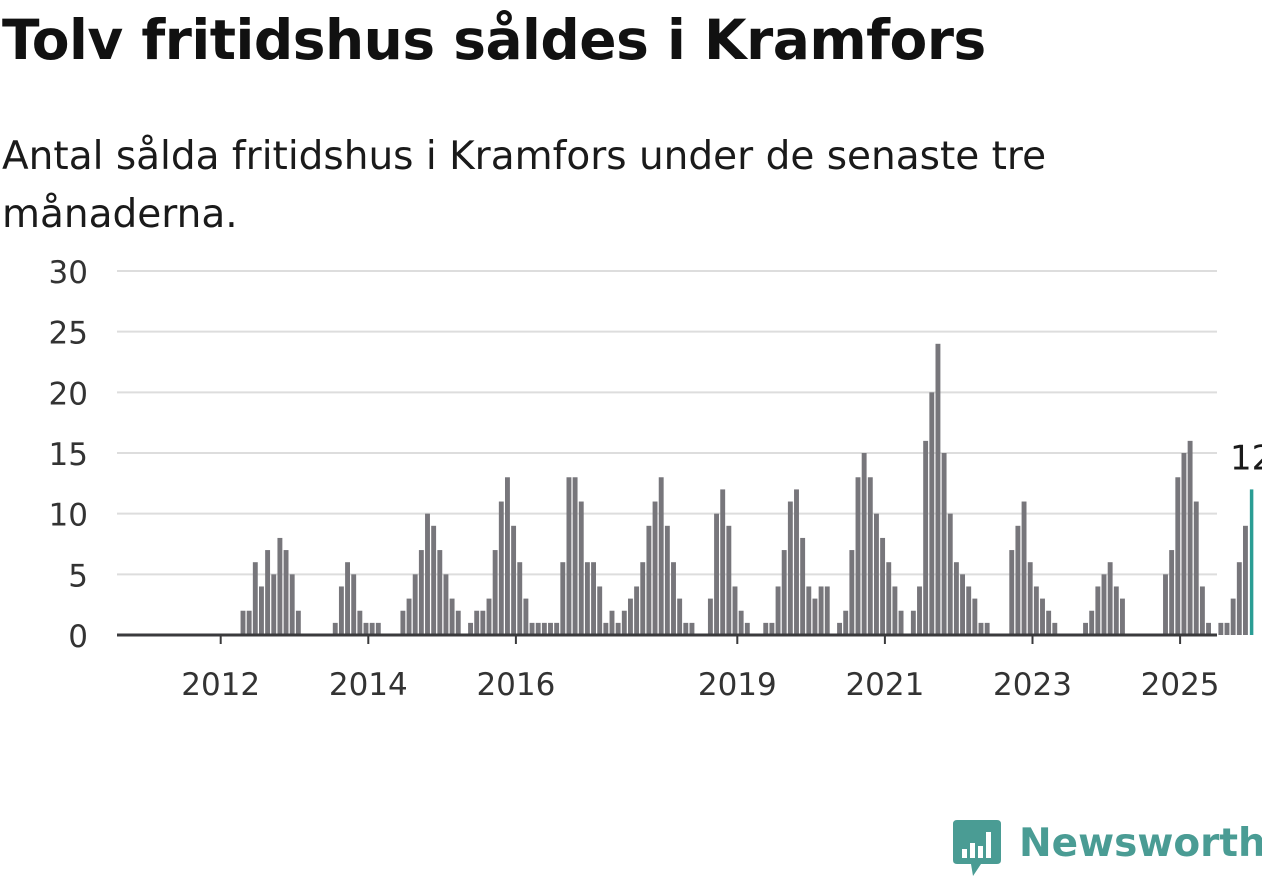 The height and width of the screenshot is (880, 1262). I want to click on newsworthy-brand: Newsworthy, so click(1106, 849).